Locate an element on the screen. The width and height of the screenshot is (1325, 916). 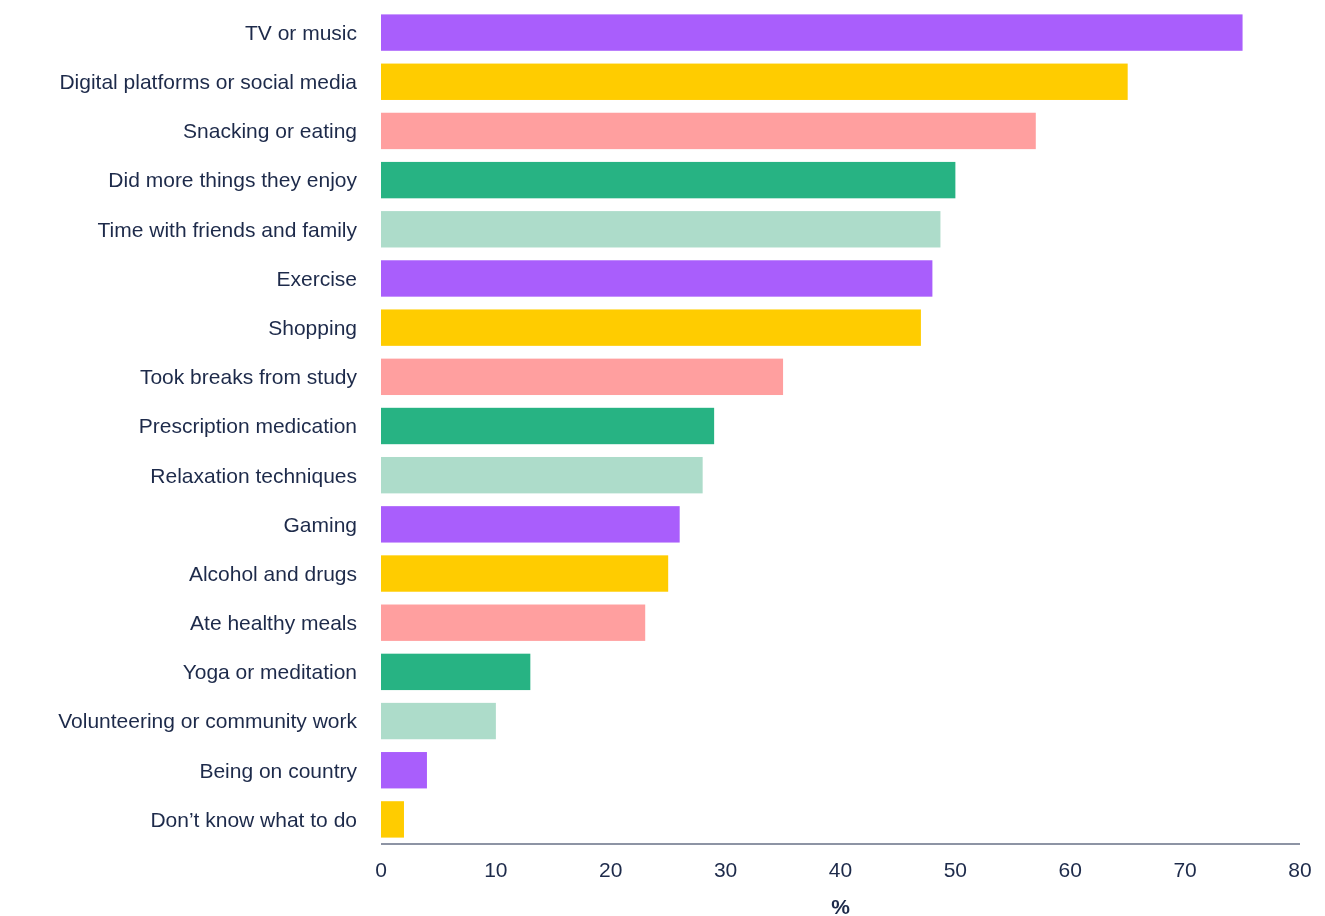
y-tick-label: Digital platforms or social media is located at coordinates (208, 82).